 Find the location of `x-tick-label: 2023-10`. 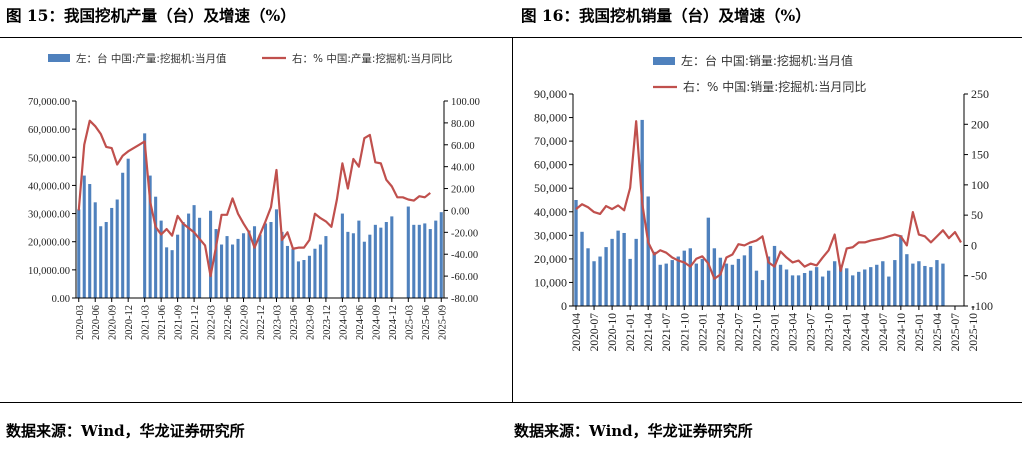

x-tick-label: 2023-10 is located at coordinates (830, 332).